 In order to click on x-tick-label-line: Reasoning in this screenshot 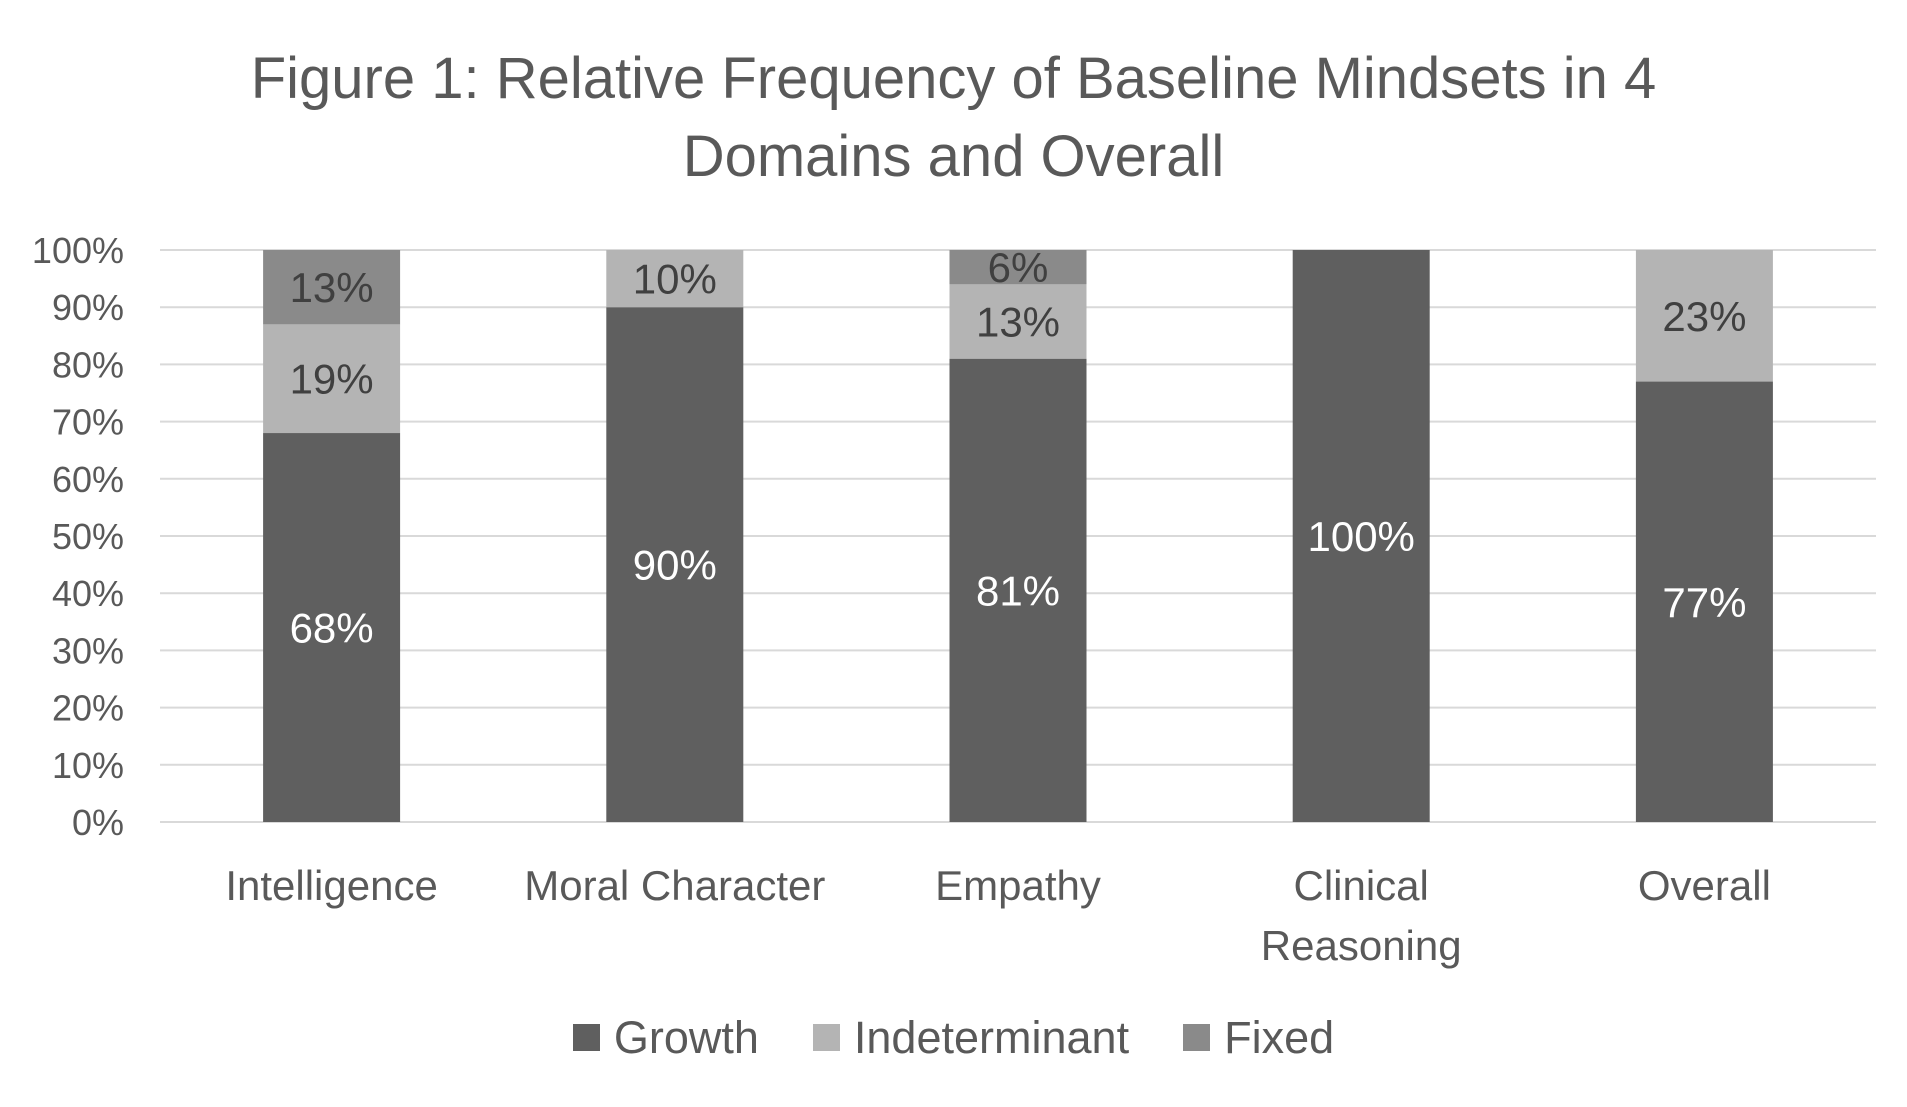, I will do `click(1361, 945)`.